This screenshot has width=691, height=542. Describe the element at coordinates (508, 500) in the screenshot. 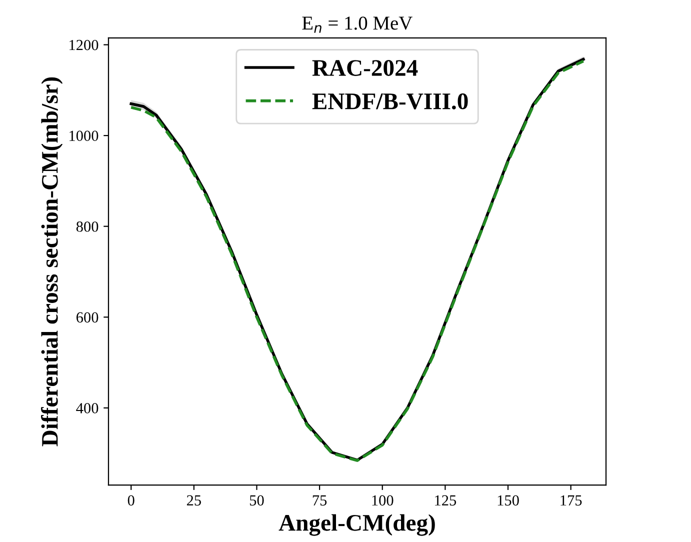

I see `x-tick-label: 150` at that location.